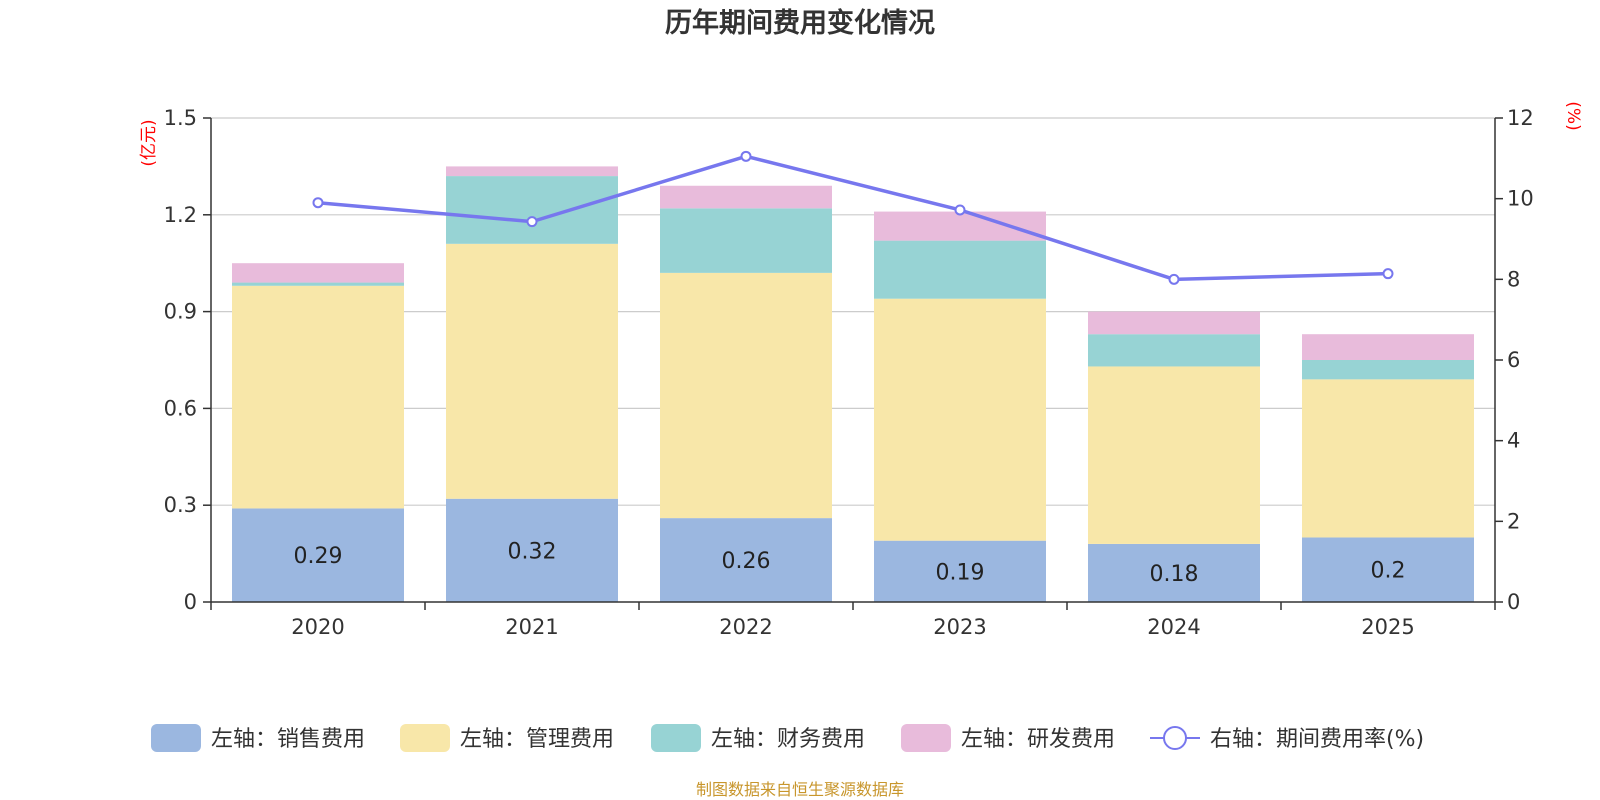  I want to click on rate-line, so click(853, 217).